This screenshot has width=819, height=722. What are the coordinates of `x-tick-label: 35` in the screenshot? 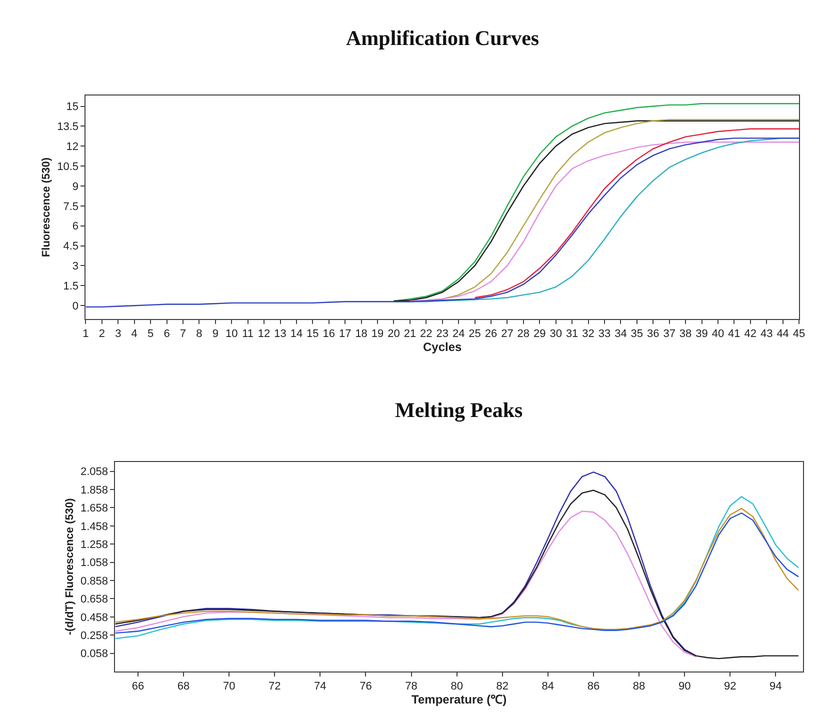 It's located at (637, 334).